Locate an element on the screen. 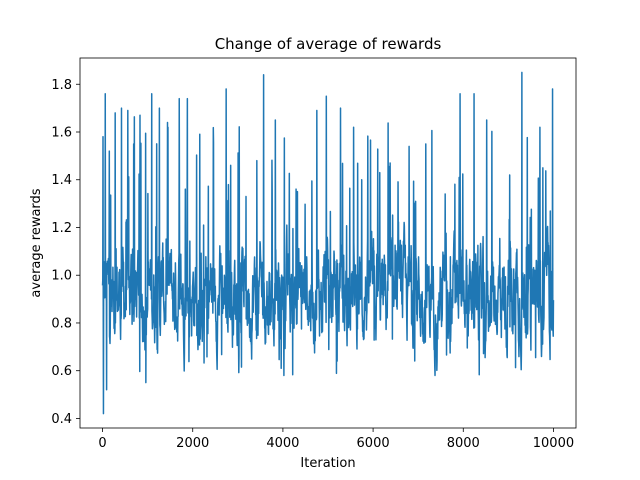  chart-title: Change of average of rewards is located at coordinates (328, 44).